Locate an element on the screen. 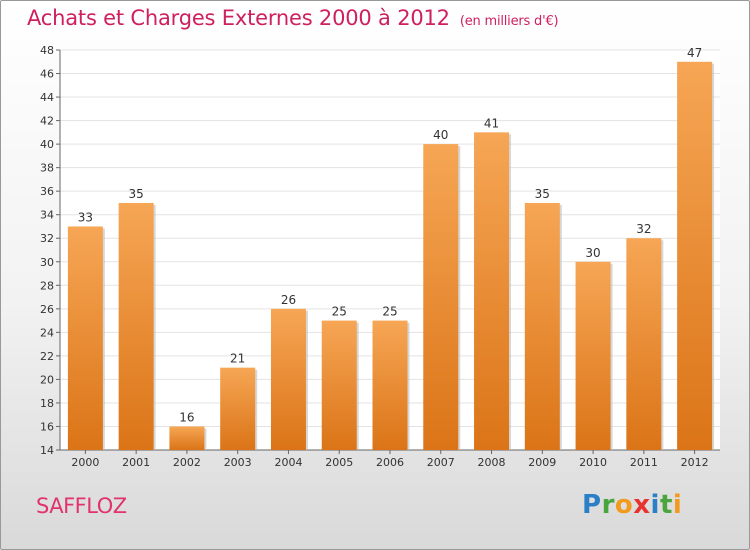 This screenshot has height=550, width=750. bar-value-label: 47 is located at coordinates (694, 53).